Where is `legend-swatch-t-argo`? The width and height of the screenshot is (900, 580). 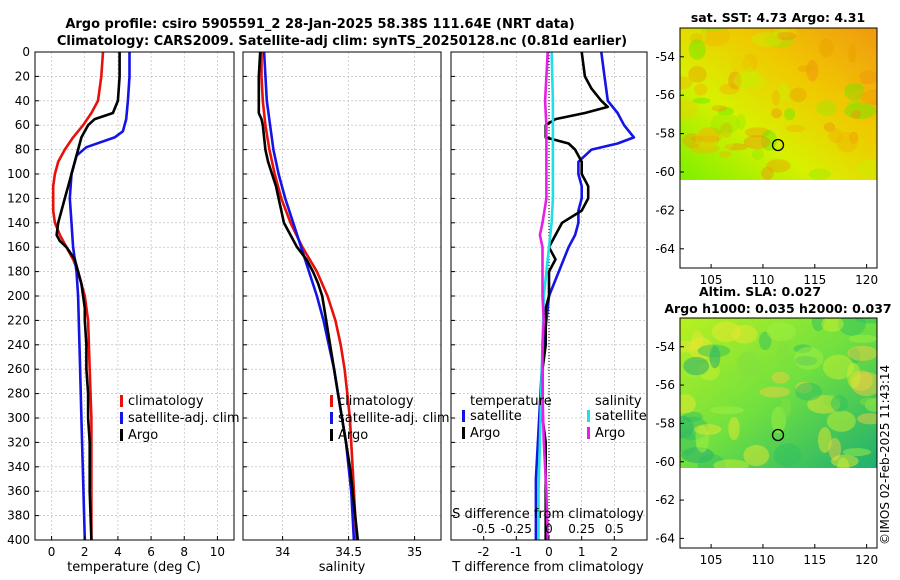 legend-swatch-t-argo is located at coordinates (463, 433).